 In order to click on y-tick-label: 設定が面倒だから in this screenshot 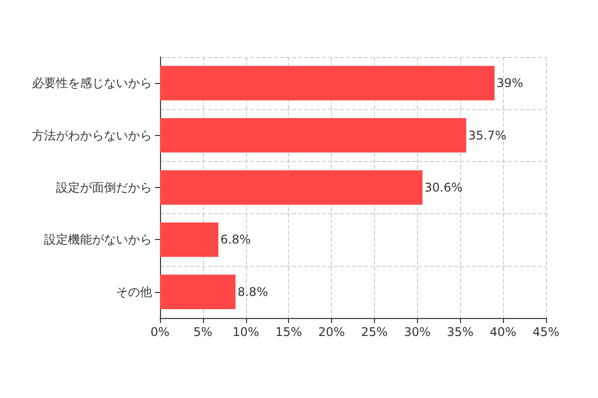, I will do `click(104, 187)`.